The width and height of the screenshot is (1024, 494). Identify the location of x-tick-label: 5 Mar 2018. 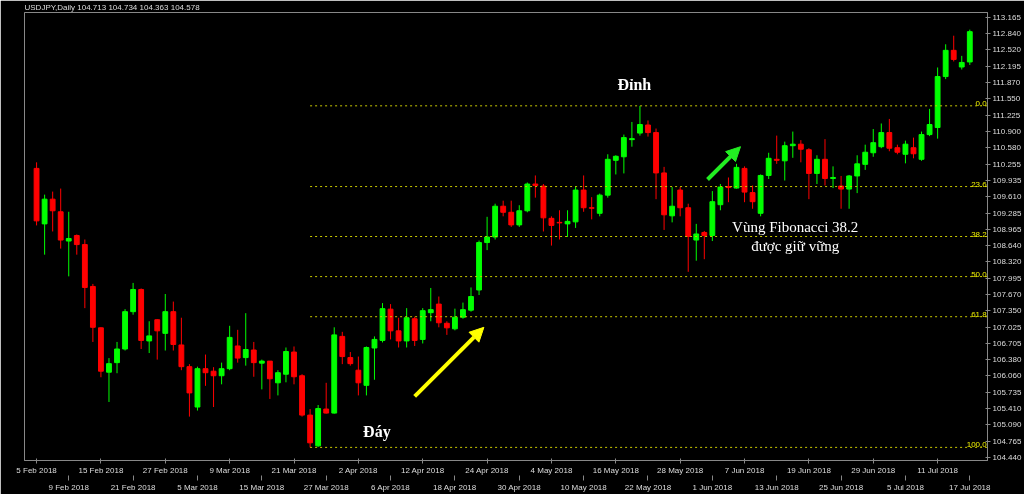
(198, 487).